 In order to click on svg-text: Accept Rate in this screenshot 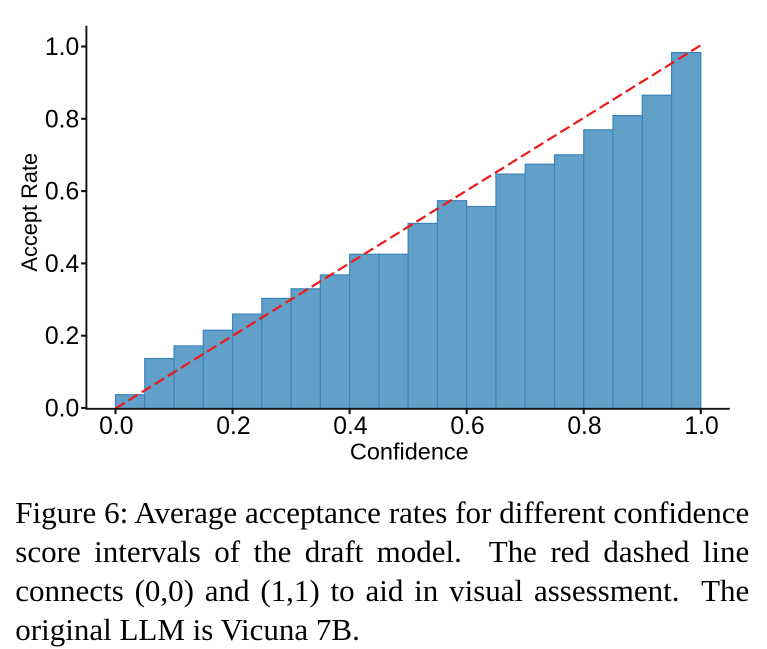, I will do `click(29, 212)`.